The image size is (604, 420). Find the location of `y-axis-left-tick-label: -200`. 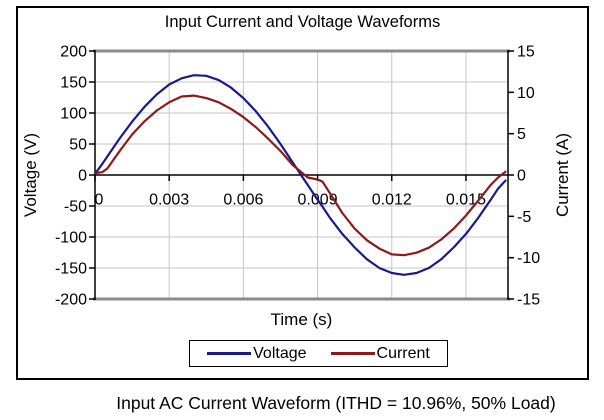

y-axis-left-tick-label: -200 is located at coordinates (71, 300).